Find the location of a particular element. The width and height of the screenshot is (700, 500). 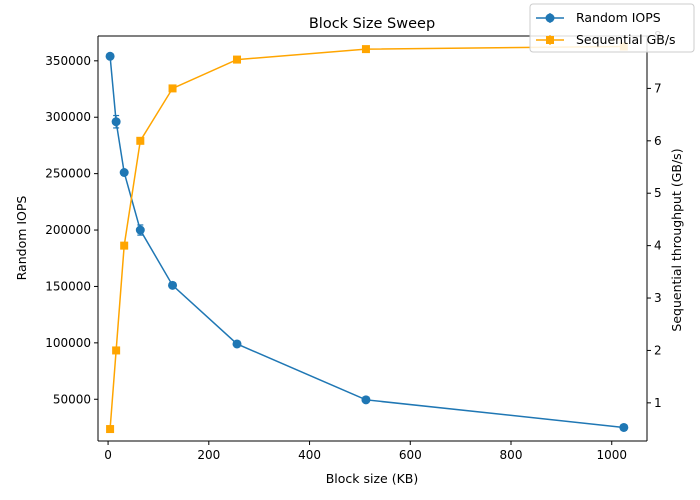

legend-entry-random-iops: Random IOPS is located at coordinates (598, 17).